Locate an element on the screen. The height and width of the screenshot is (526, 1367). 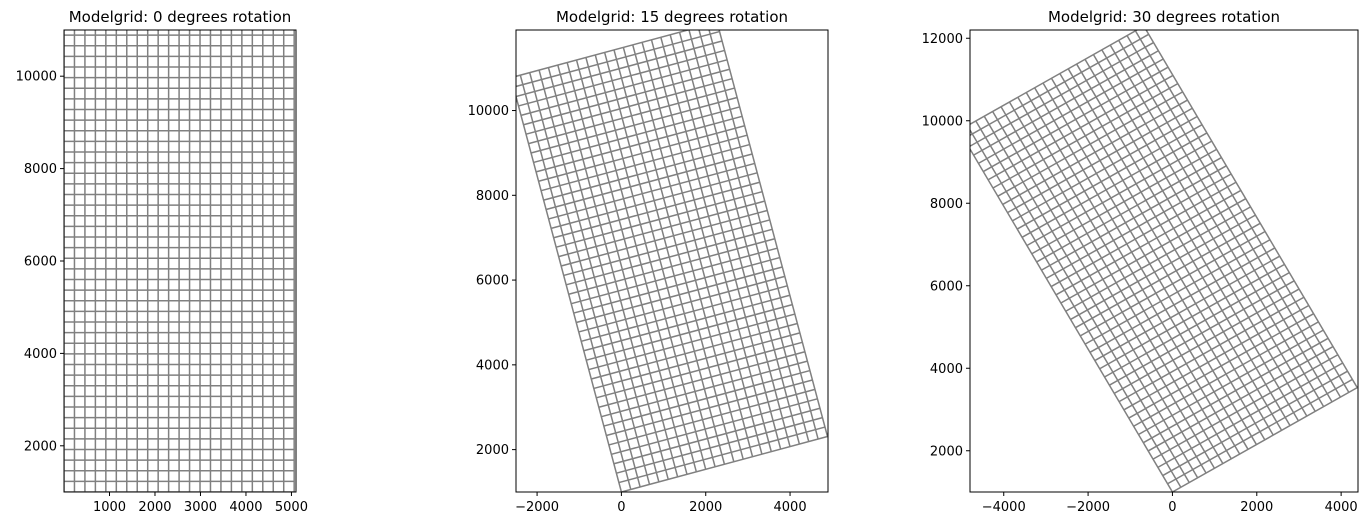
grid-column-line is located at coordinates (1251, 209).